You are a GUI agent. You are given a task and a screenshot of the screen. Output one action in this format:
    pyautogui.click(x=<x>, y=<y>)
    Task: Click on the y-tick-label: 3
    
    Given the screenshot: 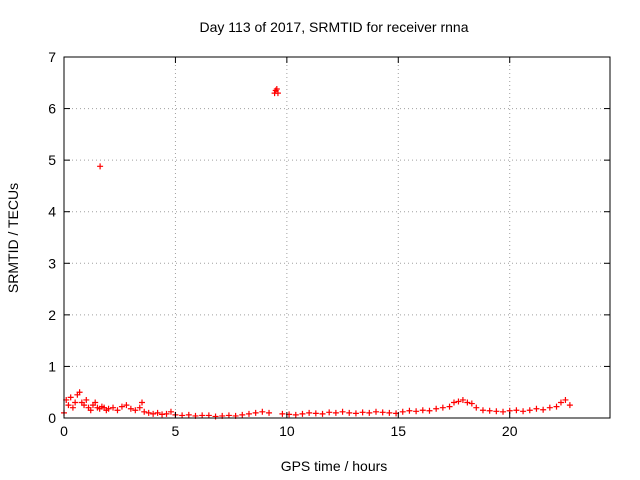 What is the action you would take?
    pyautogui.click(x=52, y=263)
    